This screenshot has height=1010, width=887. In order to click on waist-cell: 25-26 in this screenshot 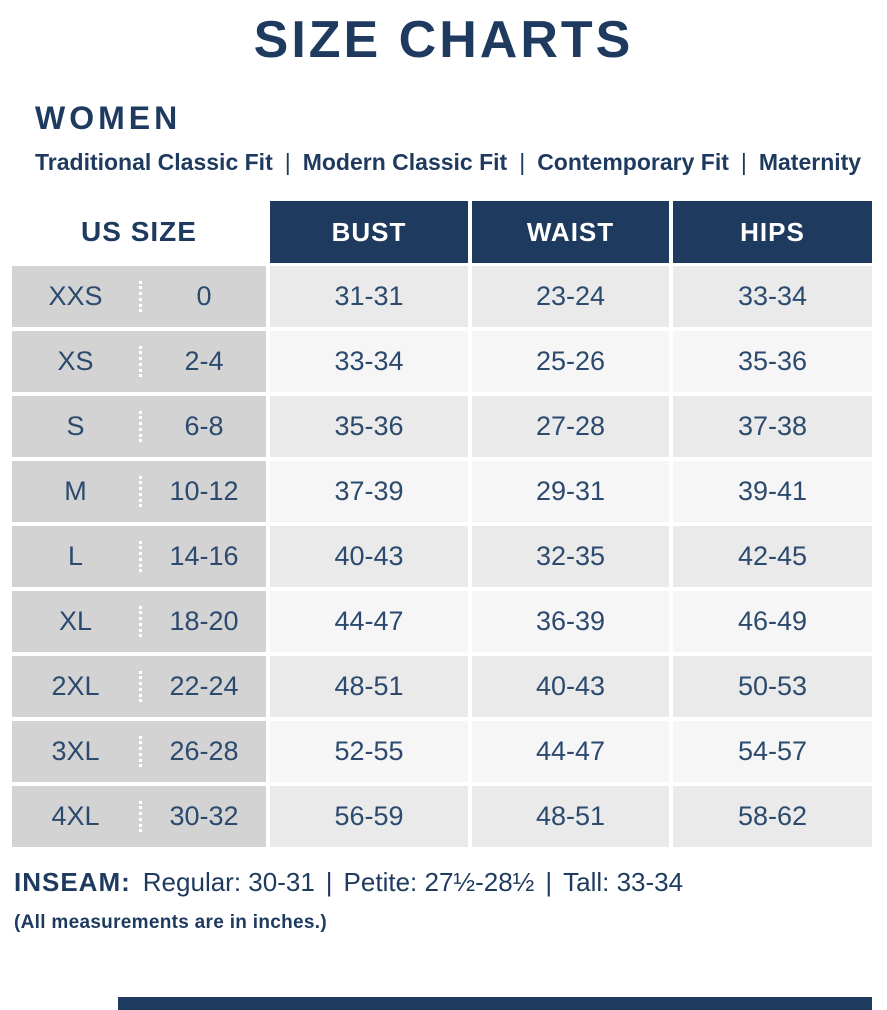, I will do `click(570, 361)`.